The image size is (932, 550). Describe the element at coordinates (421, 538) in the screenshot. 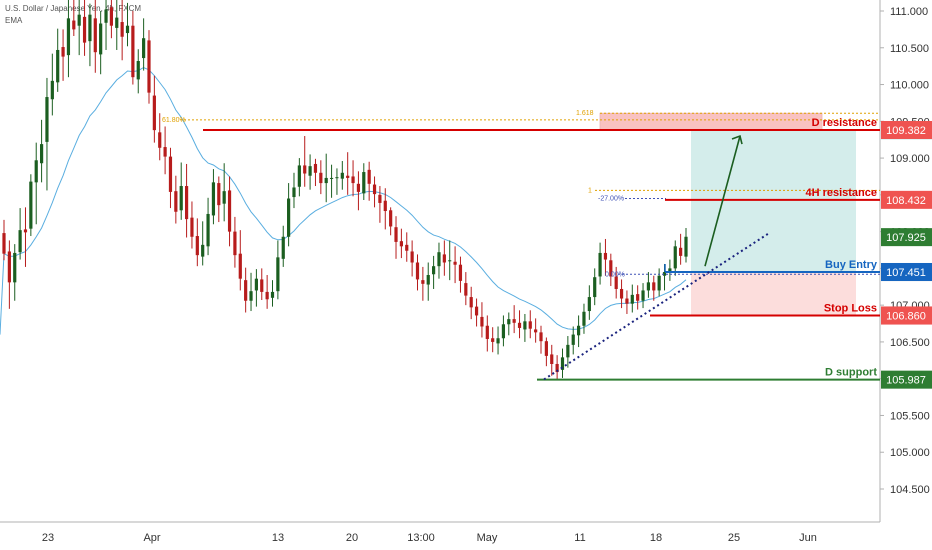

I see `x-tick-label: 13:00` at that location.